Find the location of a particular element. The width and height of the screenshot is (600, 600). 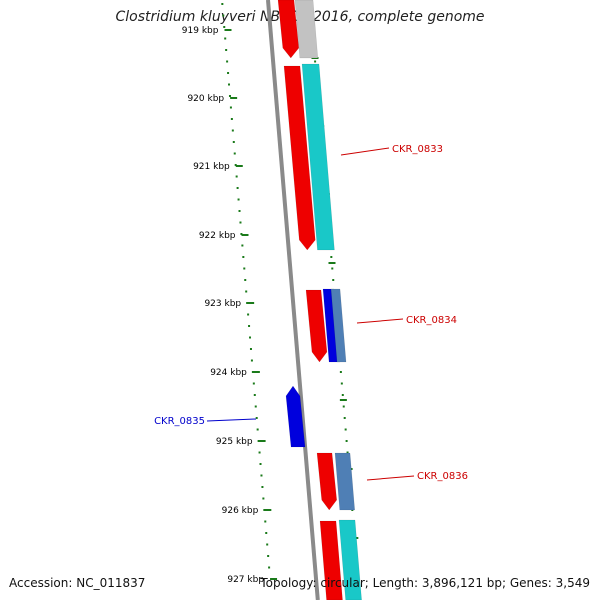

gene-label: CKR_0835 is located at coordinates (179, 421).